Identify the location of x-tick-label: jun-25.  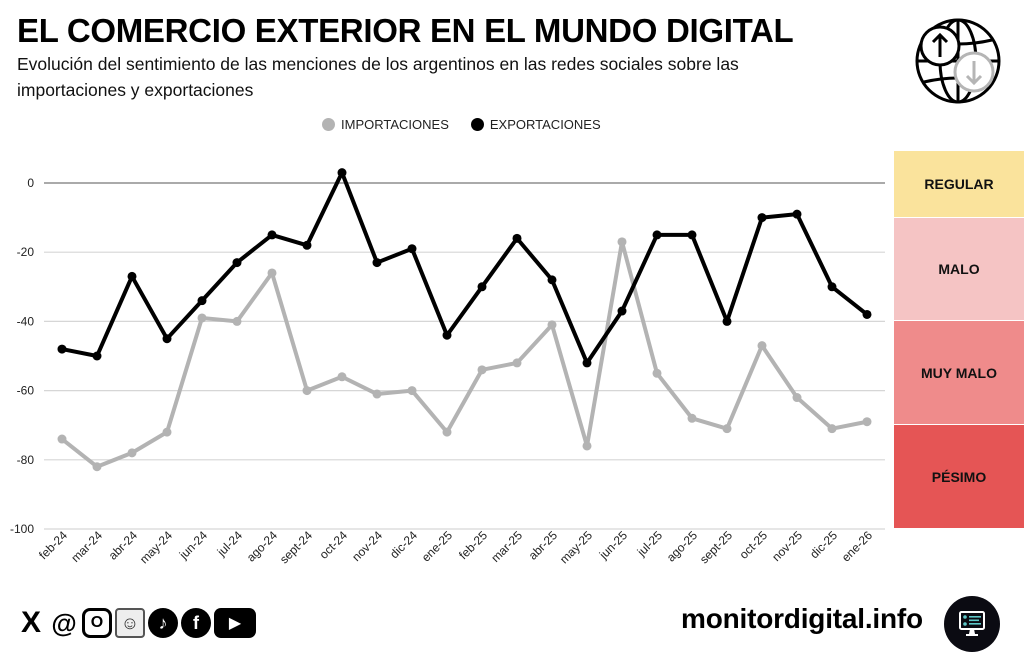
(613, 545).